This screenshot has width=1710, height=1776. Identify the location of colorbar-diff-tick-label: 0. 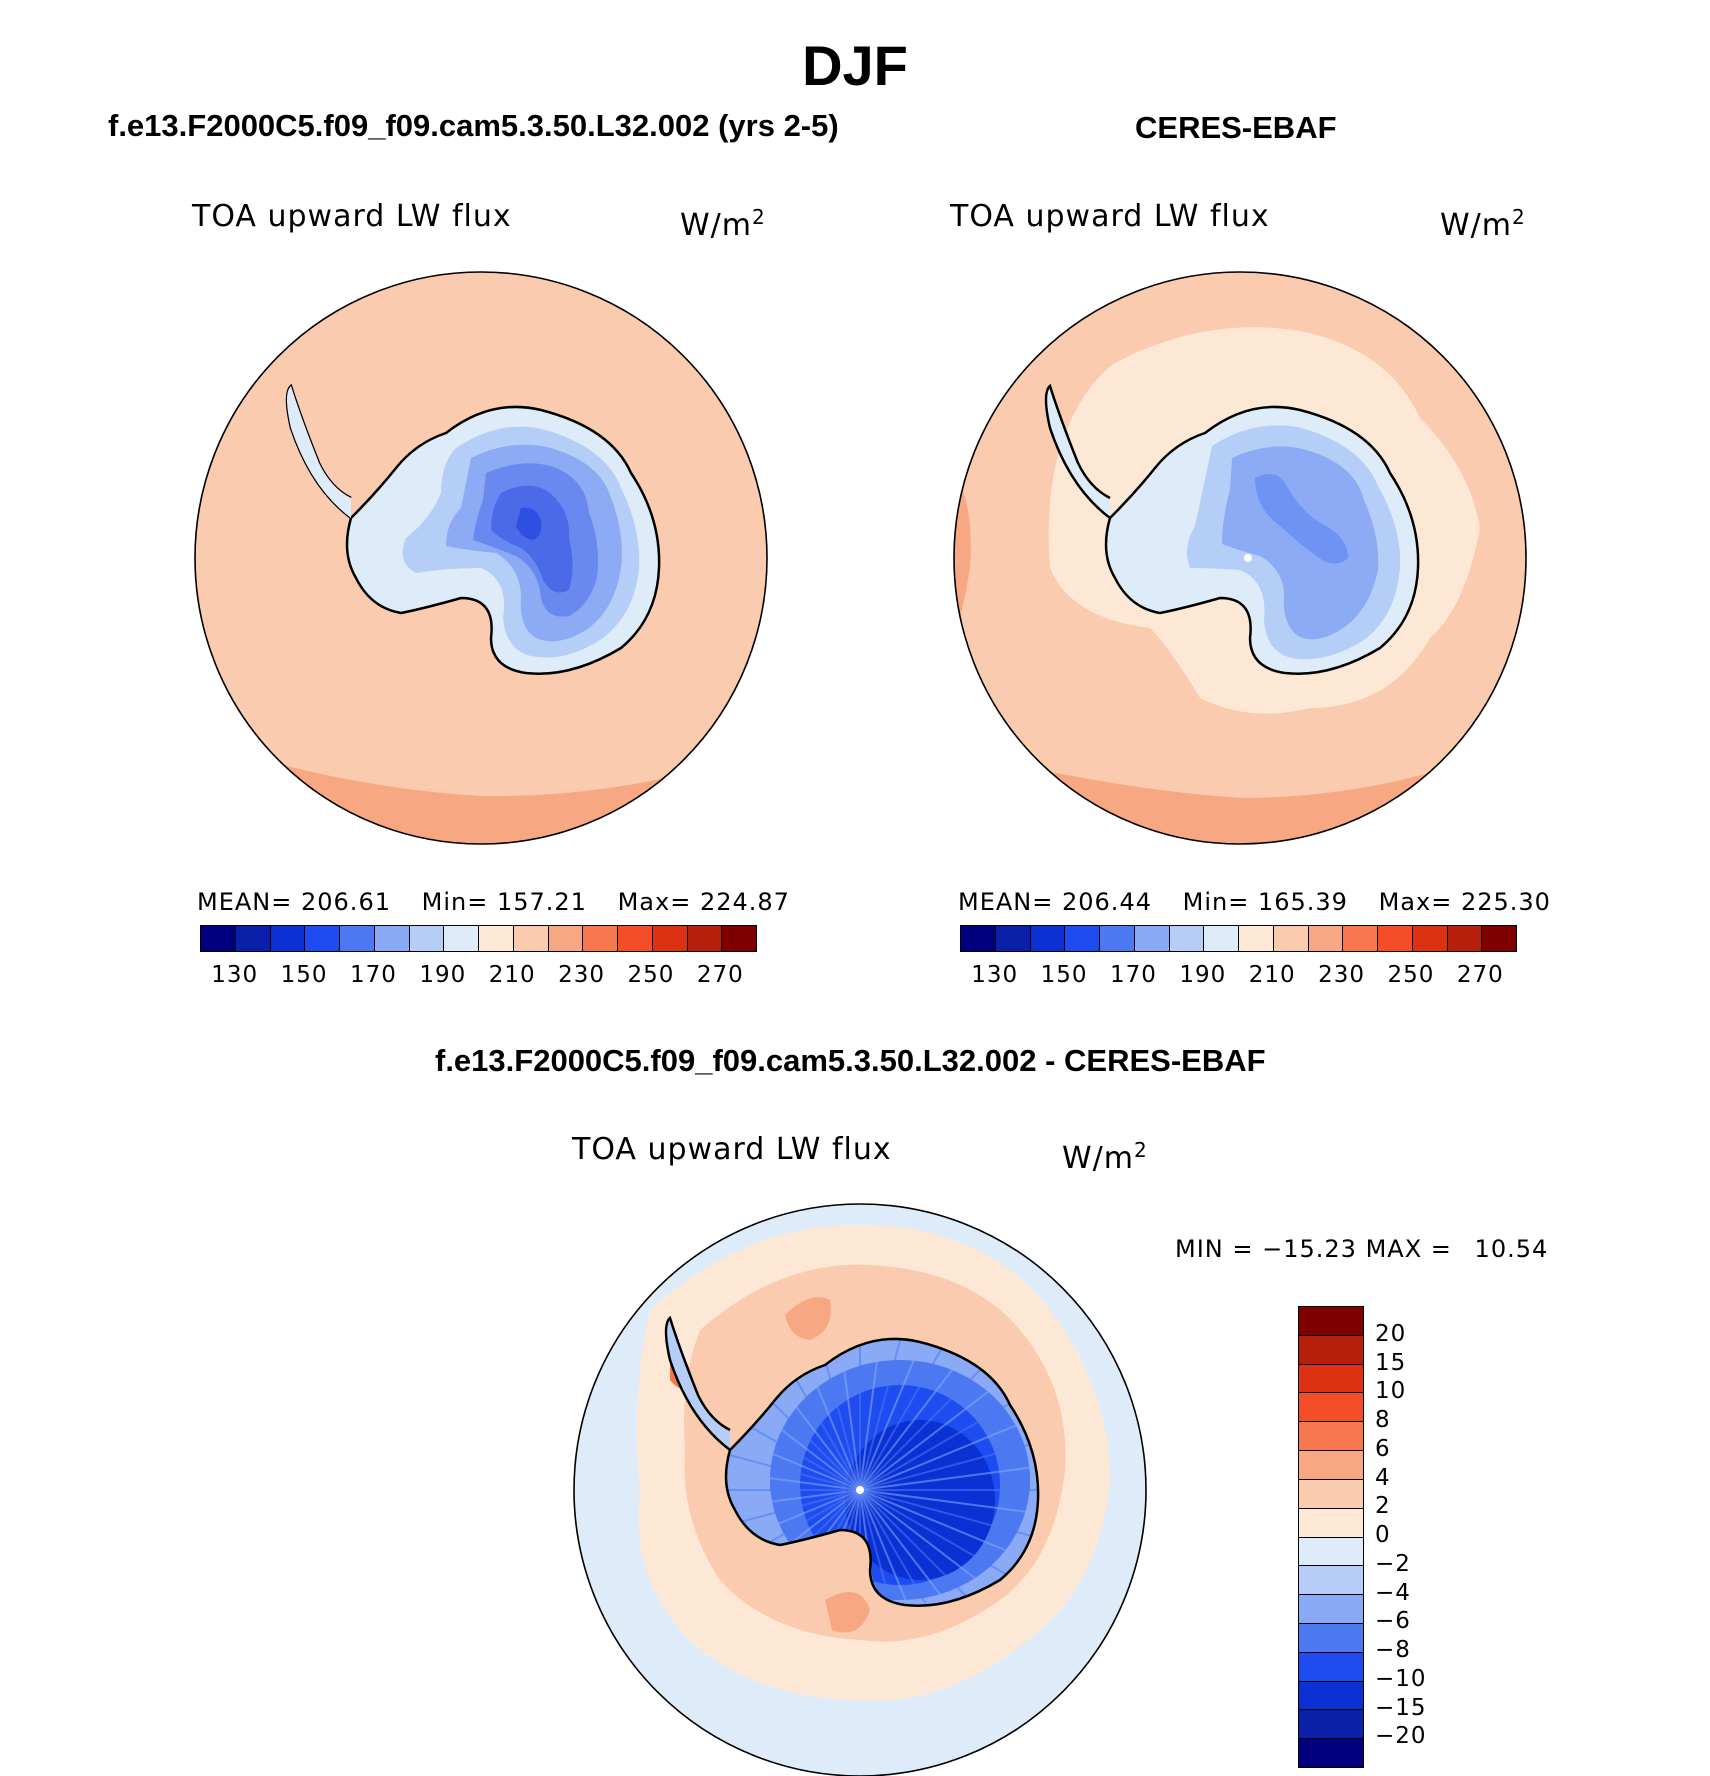
(1383, 1535).